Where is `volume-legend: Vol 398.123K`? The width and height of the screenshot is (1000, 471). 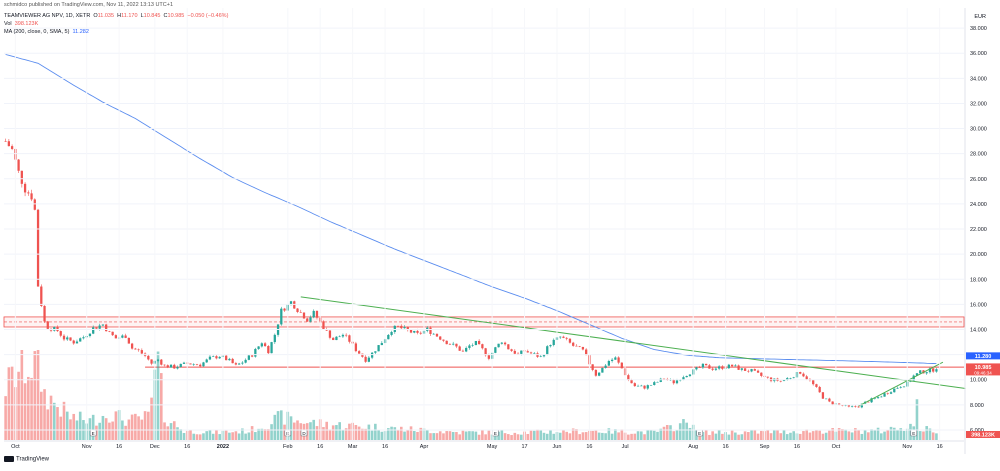
volume-legend: Vol 398.123K is located at coordinates (21, 24).